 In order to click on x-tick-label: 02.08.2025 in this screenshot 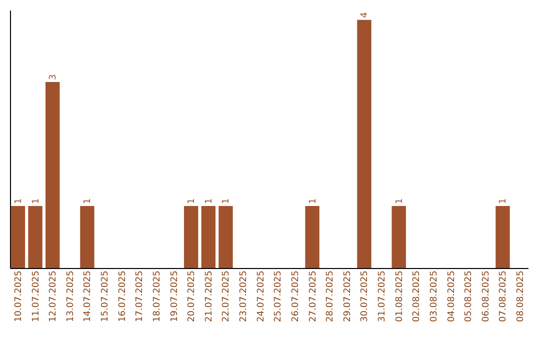, I will do `click(417, 296)`.